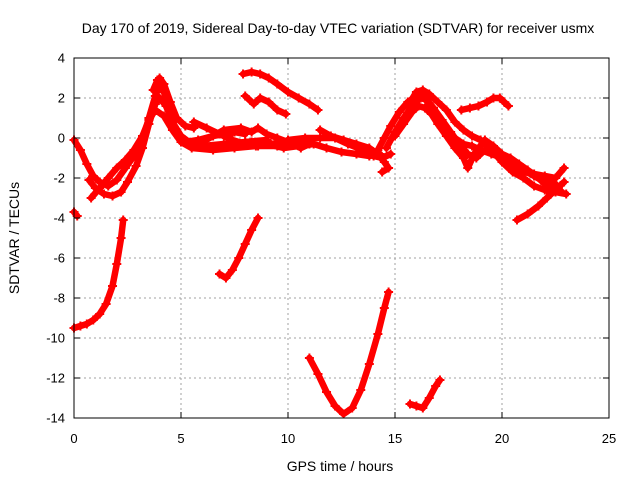  I want to click on series-arc-c1, so click(280, 91).